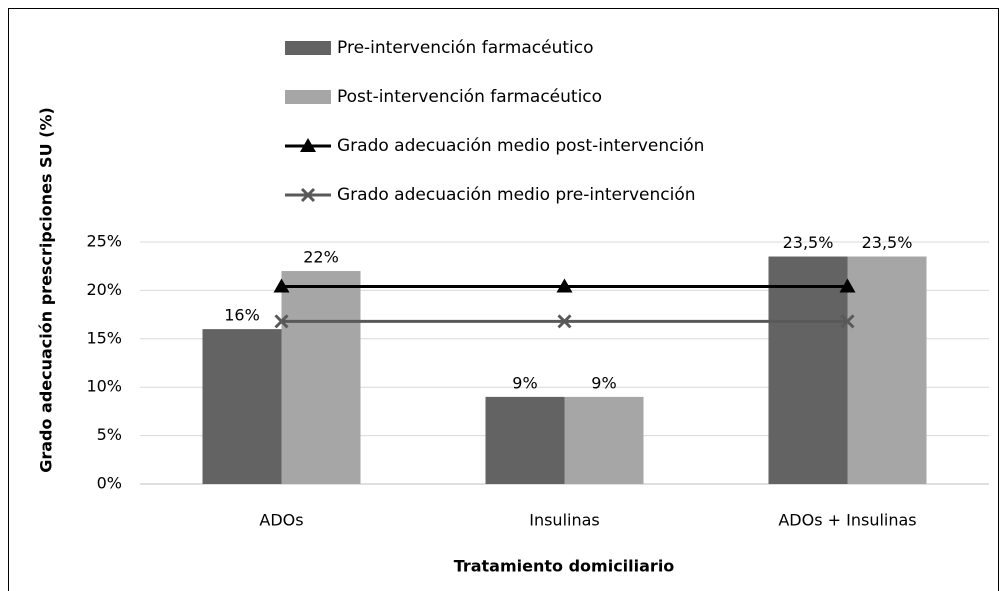  I want to click on y-tick-label: 0%, so click(109, 483).